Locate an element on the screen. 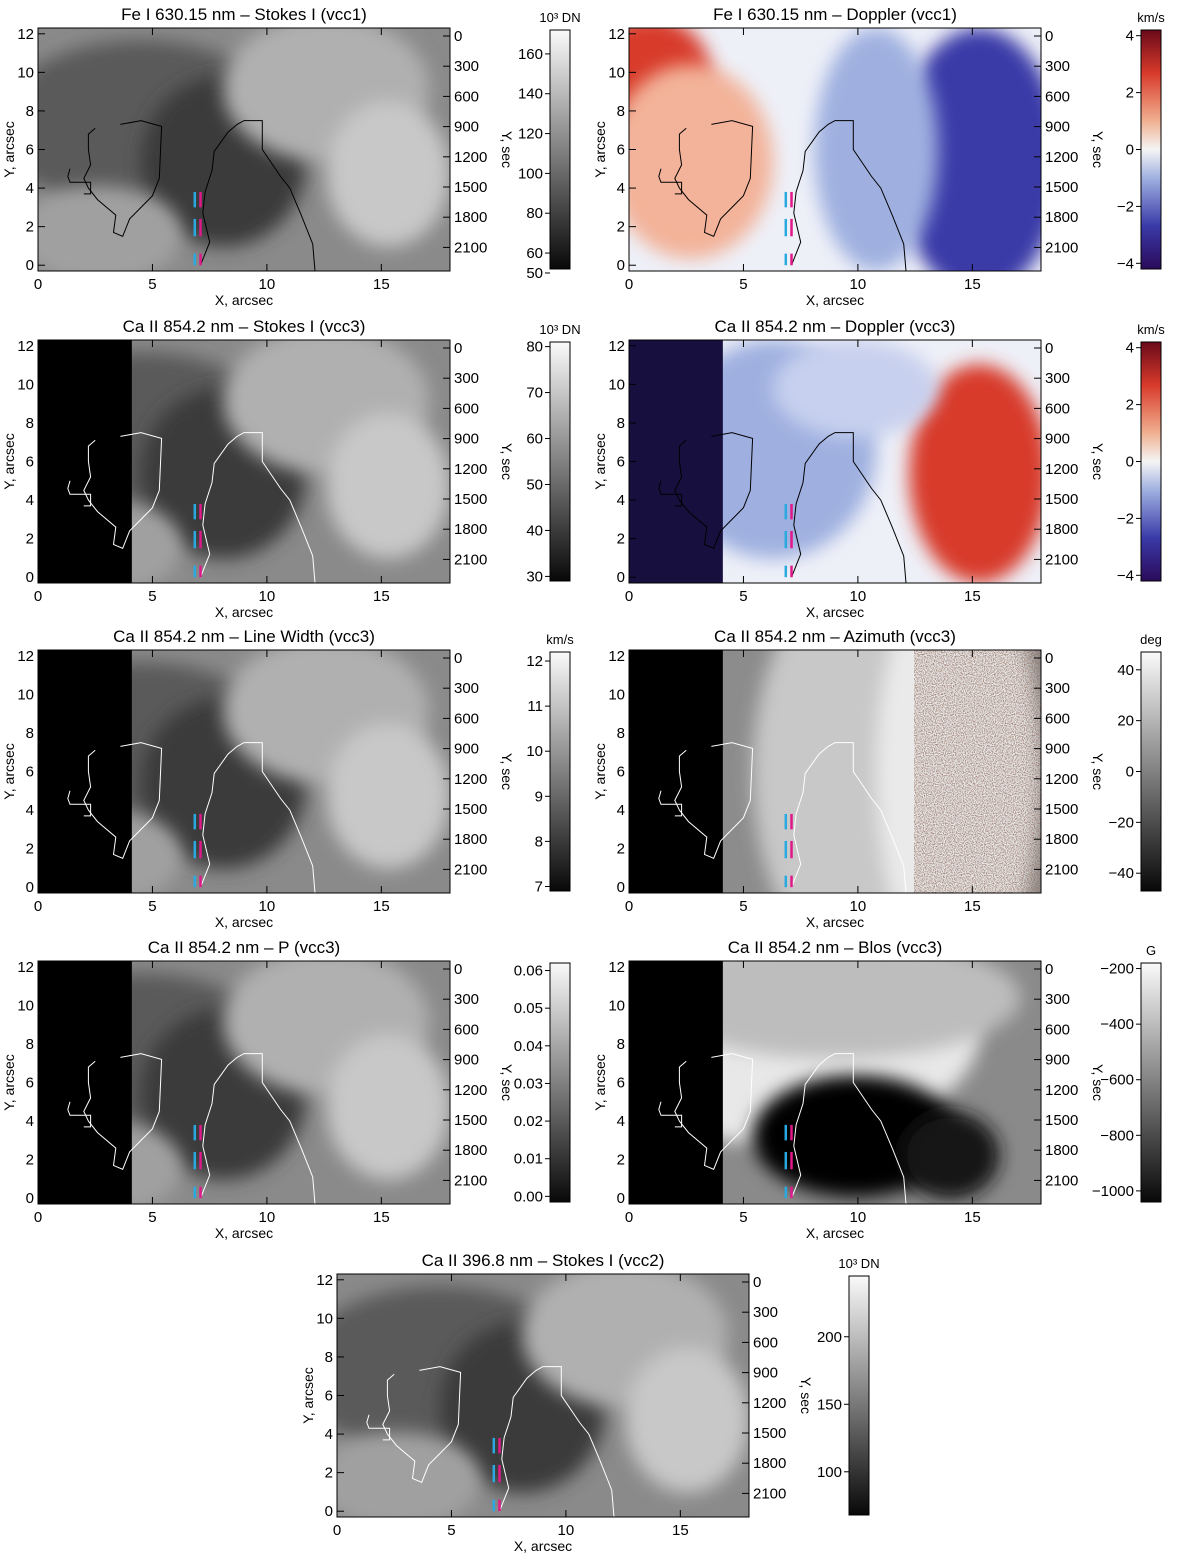 The height and width of the screenshot is (1559, 1179). colorbar-tick-label: −1000 is located at coordinates (1113, 1191).